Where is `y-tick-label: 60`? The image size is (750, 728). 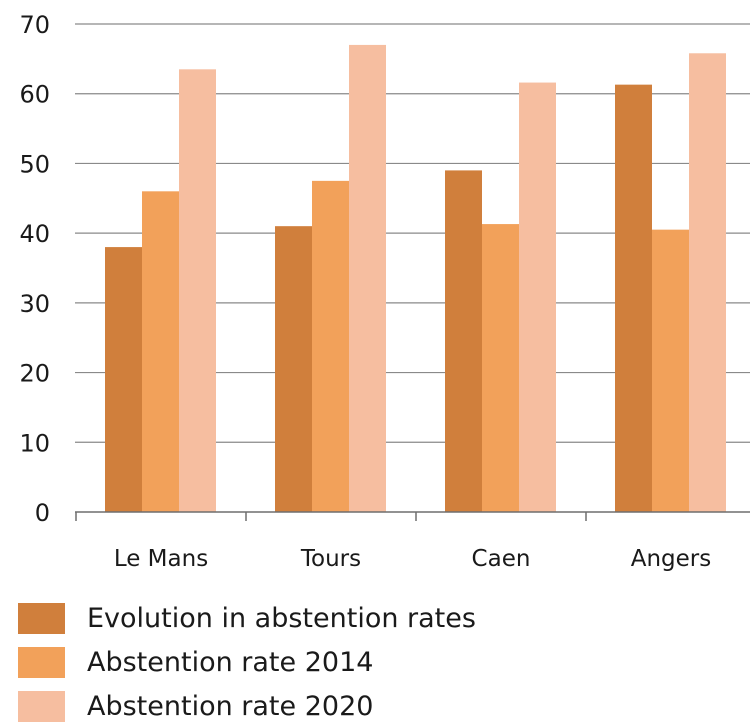 y-tick-label: 60 is located at coordinates (34, 95).